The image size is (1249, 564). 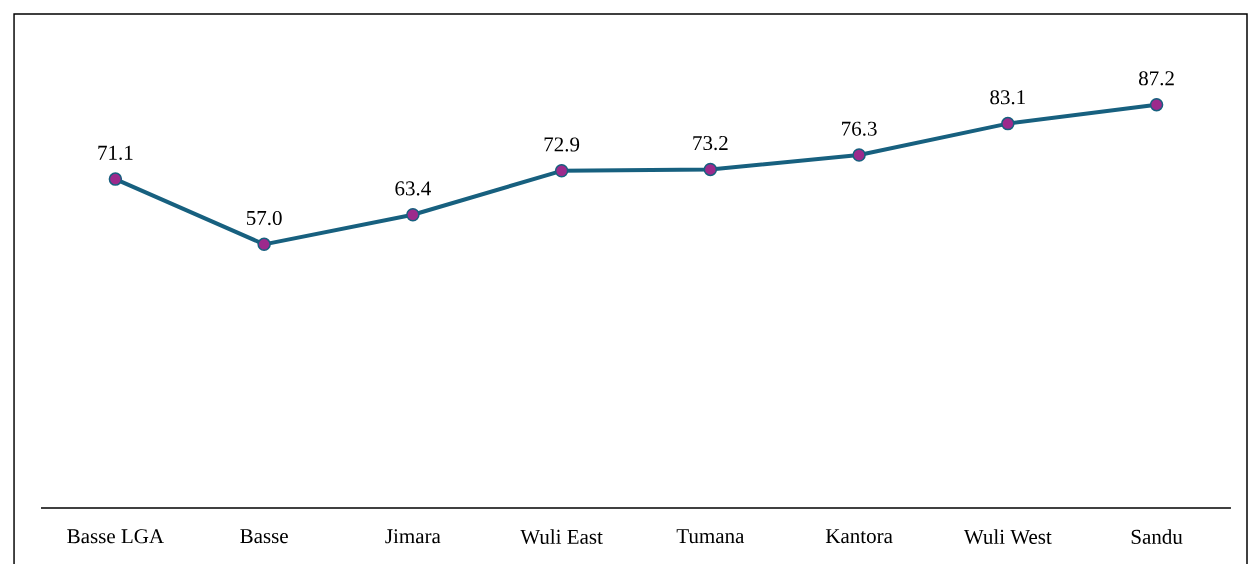 I want to click on data-label: 71.1, so click(x=115, y=152).